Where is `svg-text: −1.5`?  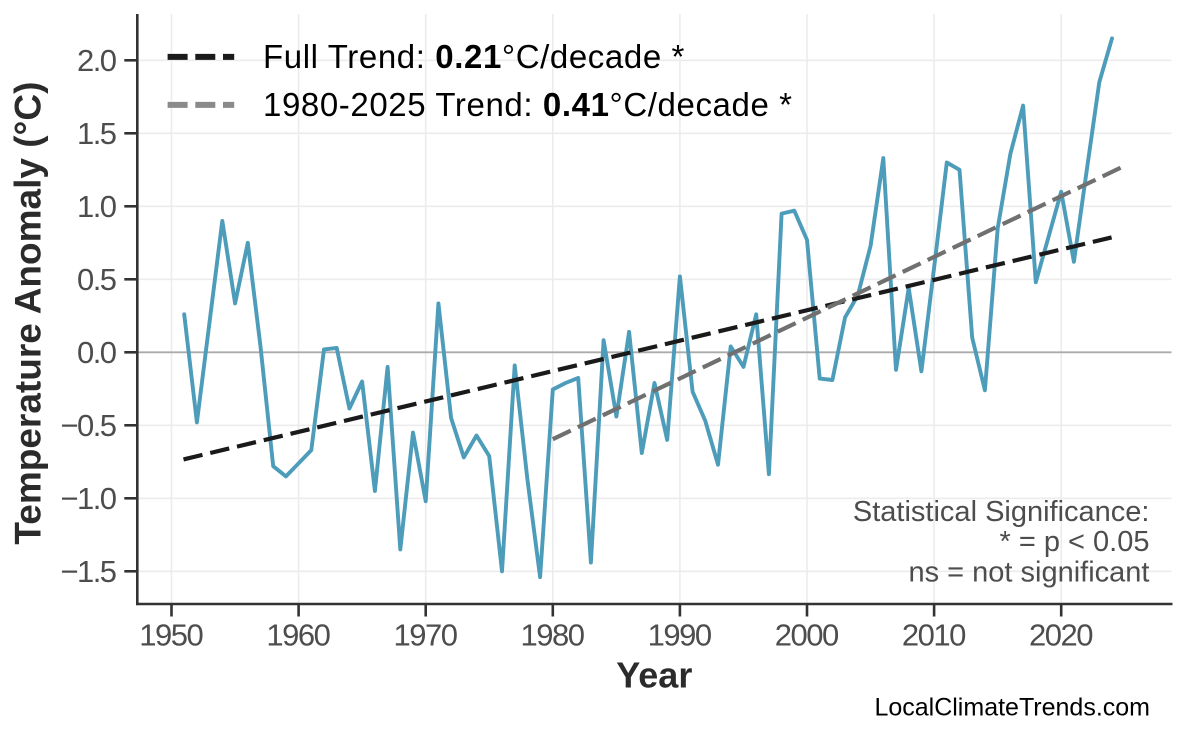 svg-text: −1.5 is located at coordinates (89, 571).